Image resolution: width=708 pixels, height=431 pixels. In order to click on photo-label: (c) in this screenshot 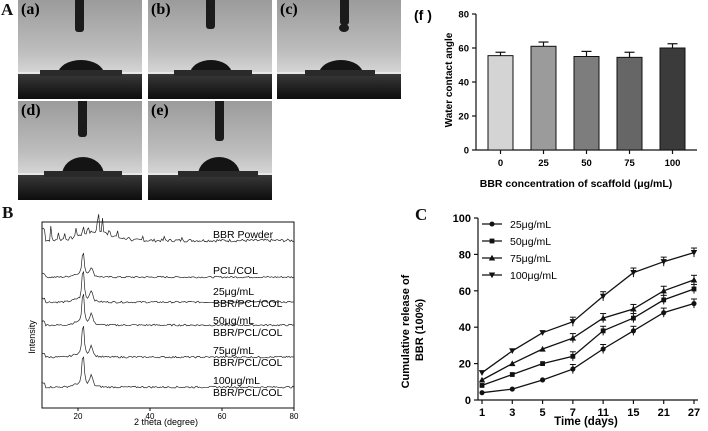, I will do `click(289, 9)`.